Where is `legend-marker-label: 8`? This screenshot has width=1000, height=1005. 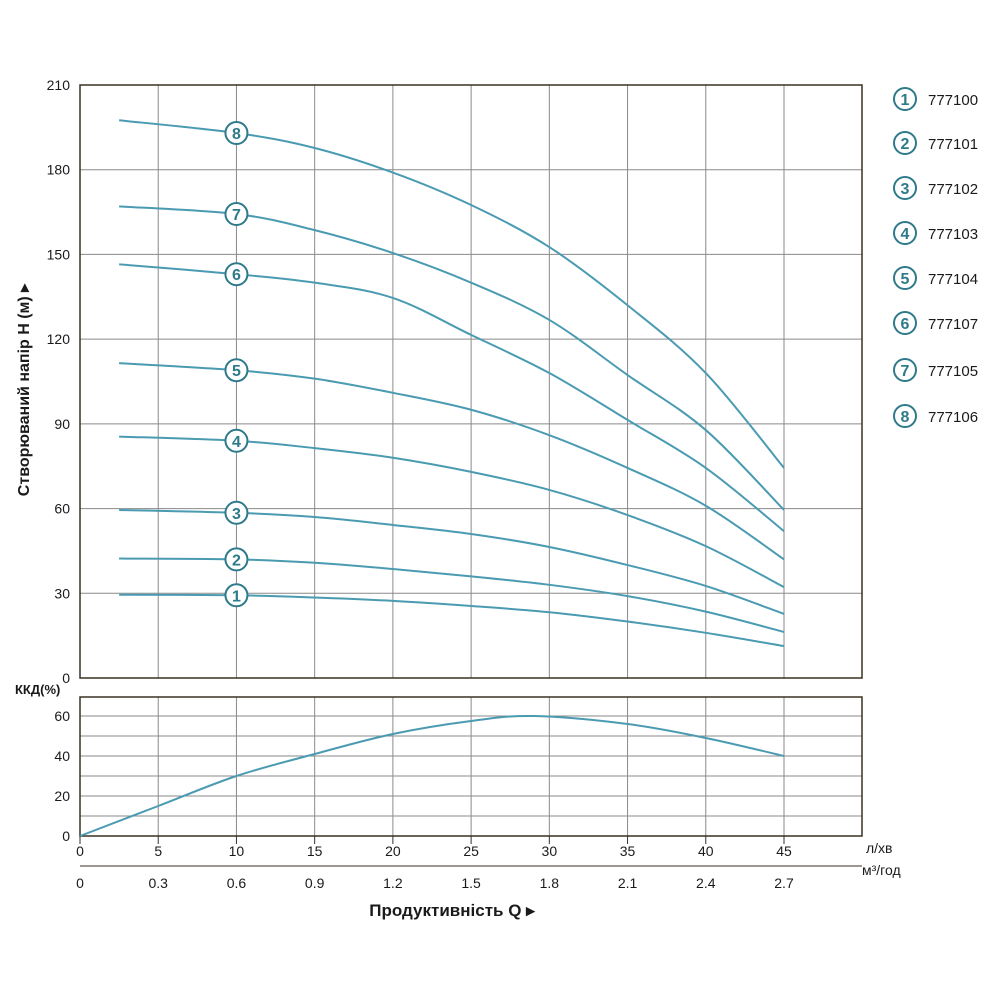
legend-marker-label: 8 is located at coordinates (905, 417).